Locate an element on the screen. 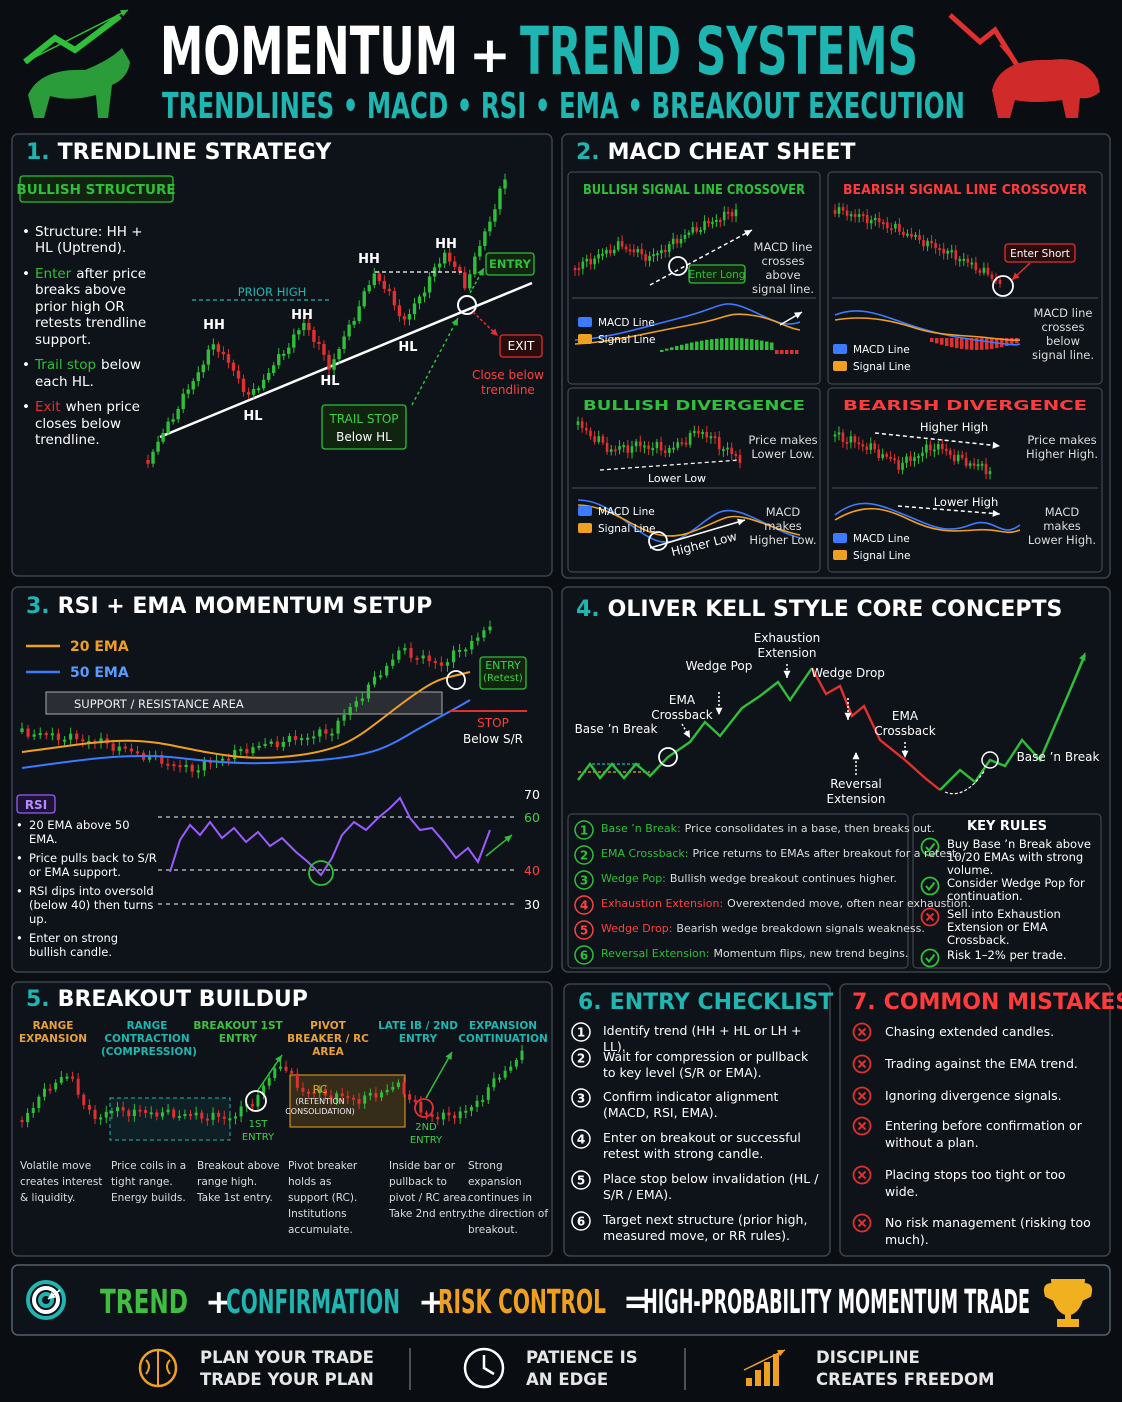 This screenshot has height=1402, width=1122. legend-label: MACD Line is located at coordinates (626, 512).